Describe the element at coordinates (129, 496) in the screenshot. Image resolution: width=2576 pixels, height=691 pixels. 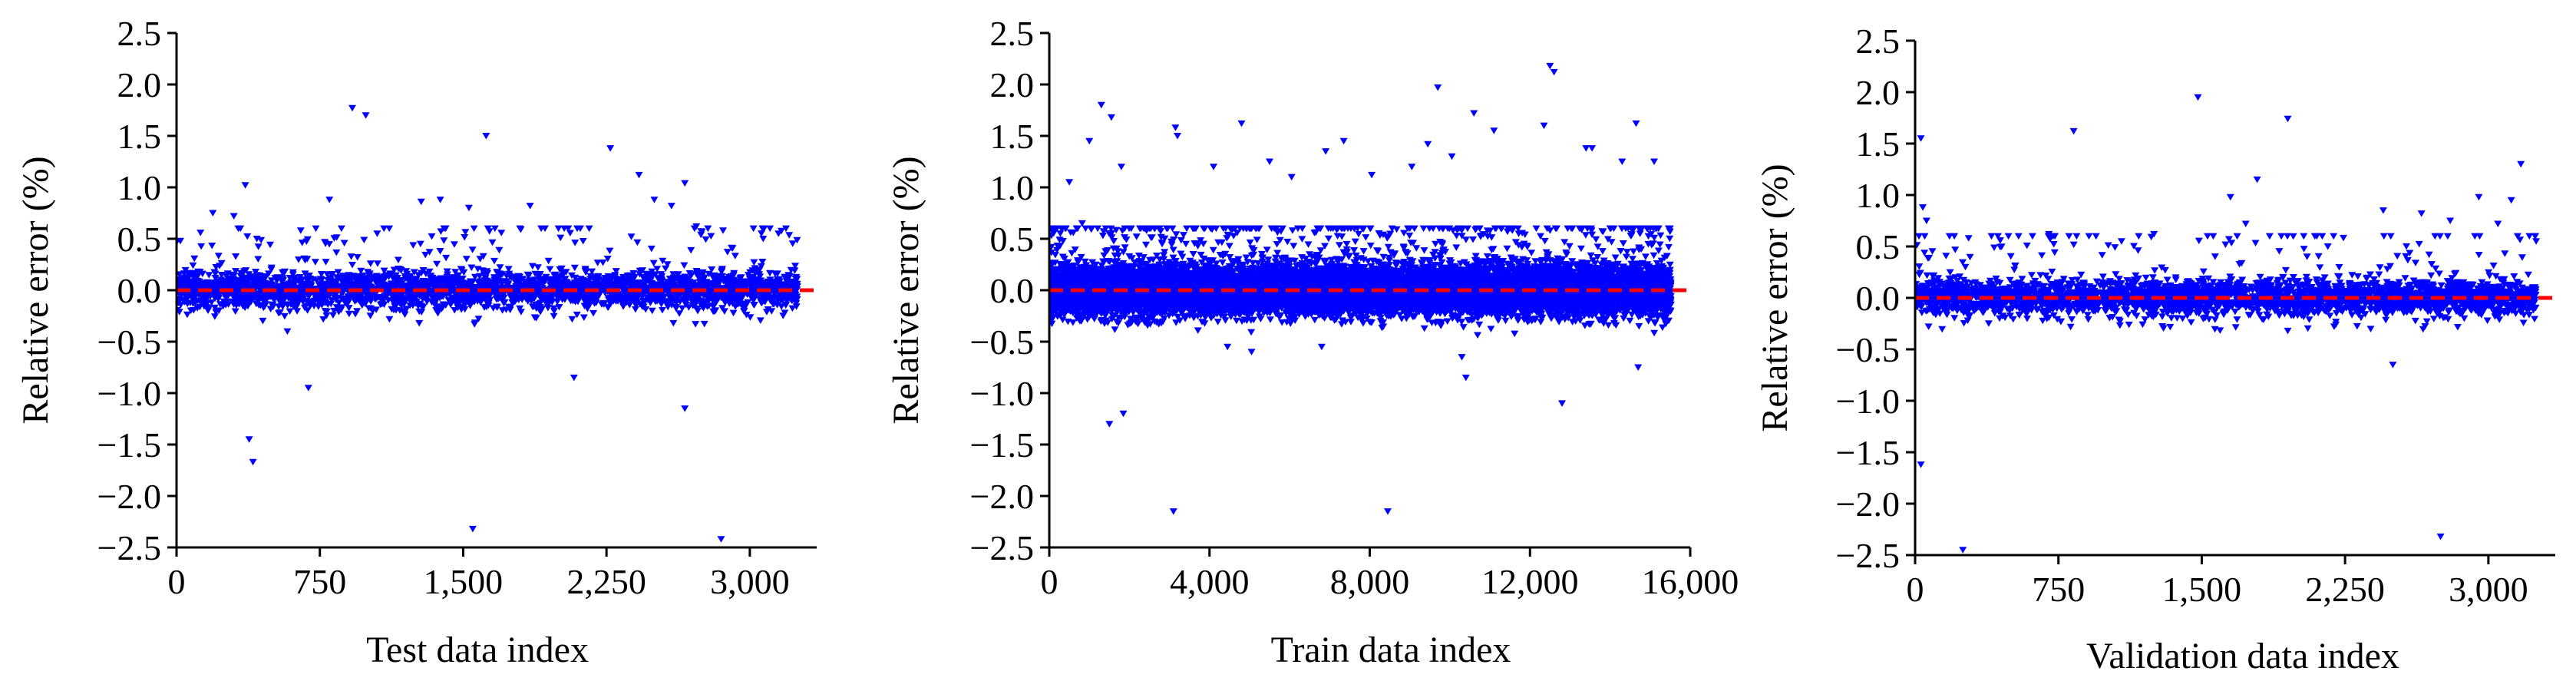
I see `y-tick-label: −2.0` at that location.